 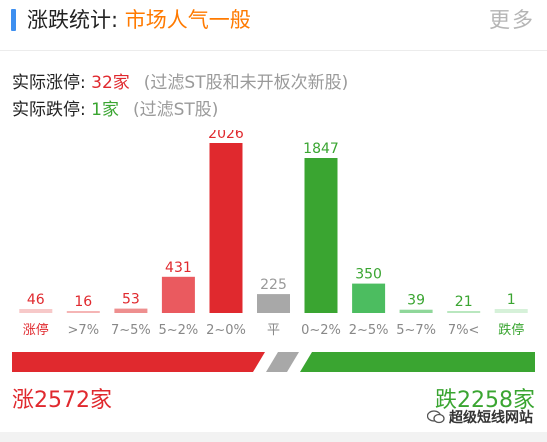 I want to click on limit-up-stat: 实际涨停: 32家 (过滤ST股和未开板次新股), so click(x=180, y=83).